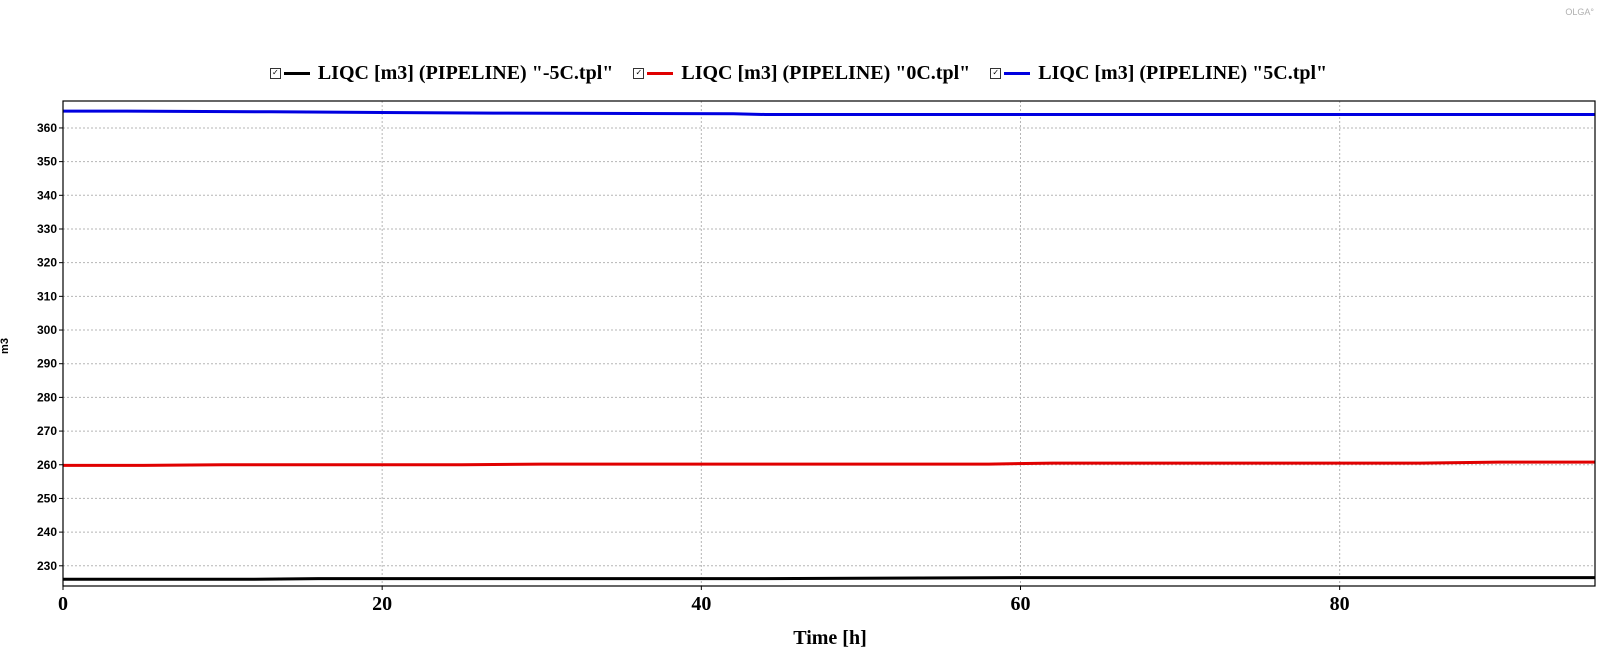  What do you see at coordinates (47, 195) in the screenshot?
I see `y-tick-label: 340` at bounding box center [47, 195].